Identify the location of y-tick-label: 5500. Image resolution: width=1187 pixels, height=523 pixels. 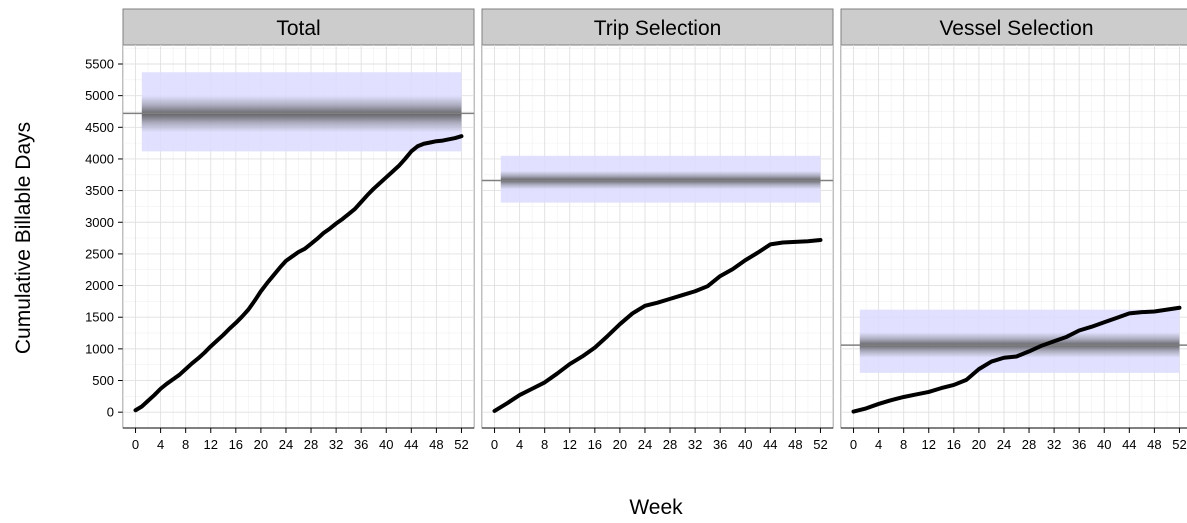
(99, 63).